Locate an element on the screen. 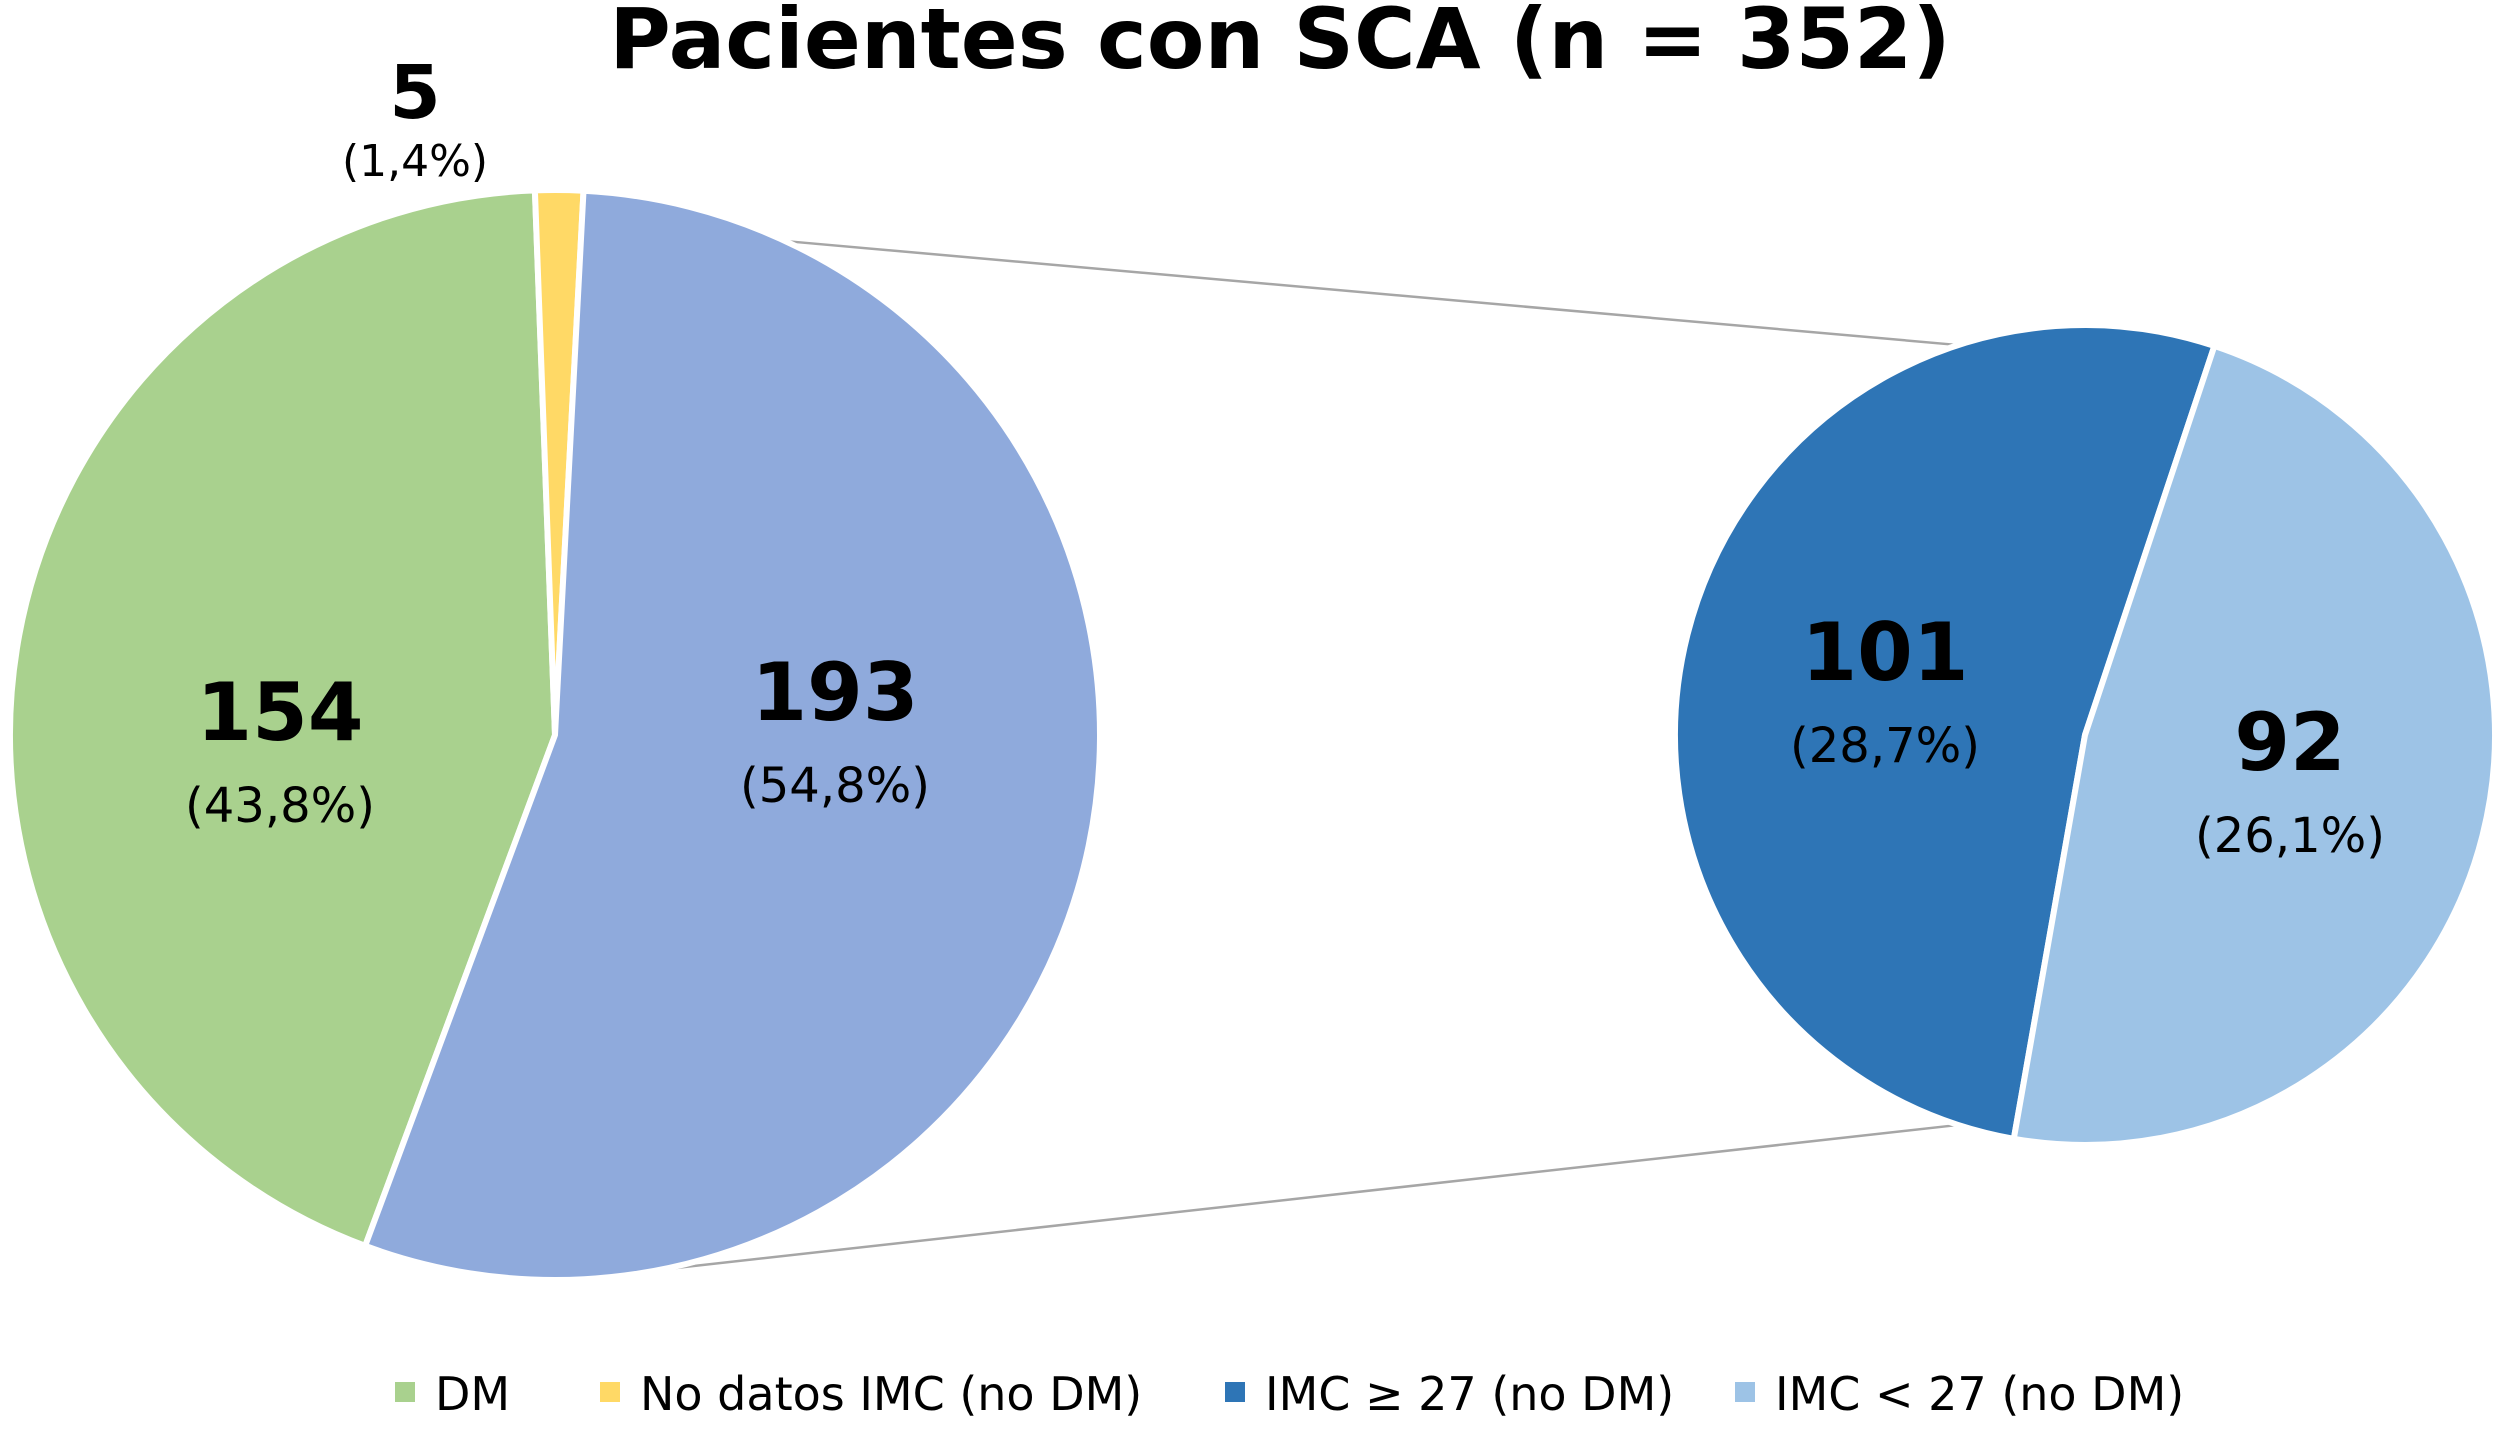  slice-imc-ge-27-no-dm is located at coordinates (1944, 732).